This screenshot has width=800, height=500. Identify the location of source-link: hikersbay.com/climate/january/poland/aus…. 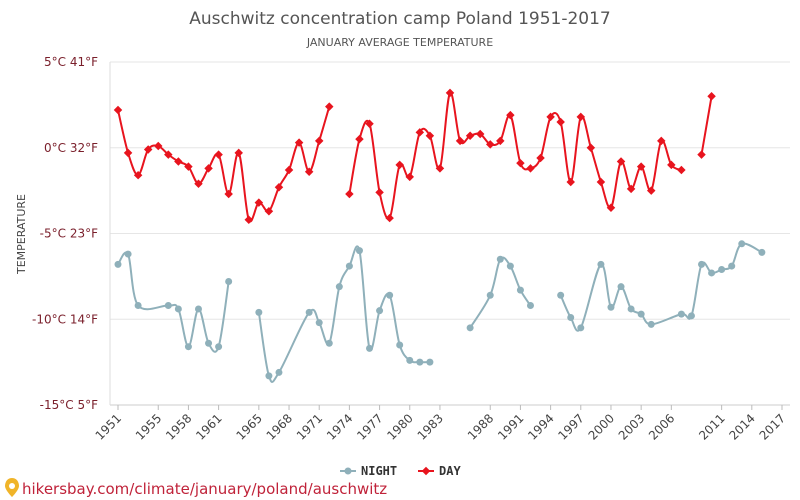
(204, 489).